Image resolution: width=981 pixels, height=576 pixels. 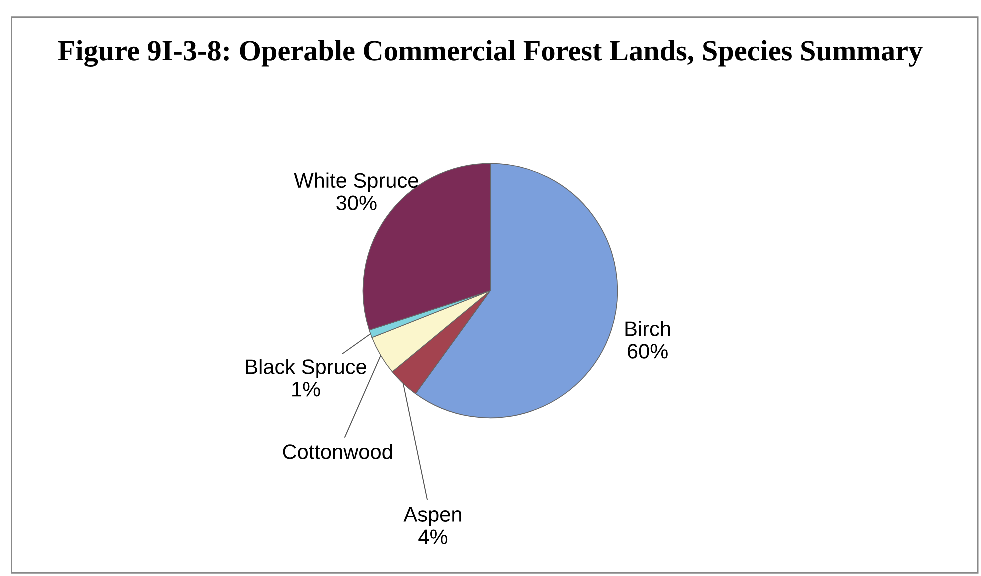 I want to click on slice-label: Aspen, so click(x=433, y=516).